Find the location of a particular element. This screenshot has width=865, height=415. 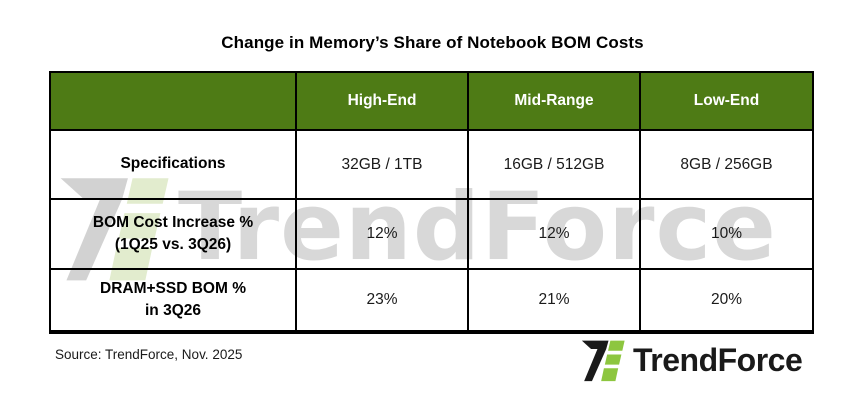

row-label-dram-ssd-bom: DRAM+SSD BOM % in 3Q26 is located at coordinates (173, 301).